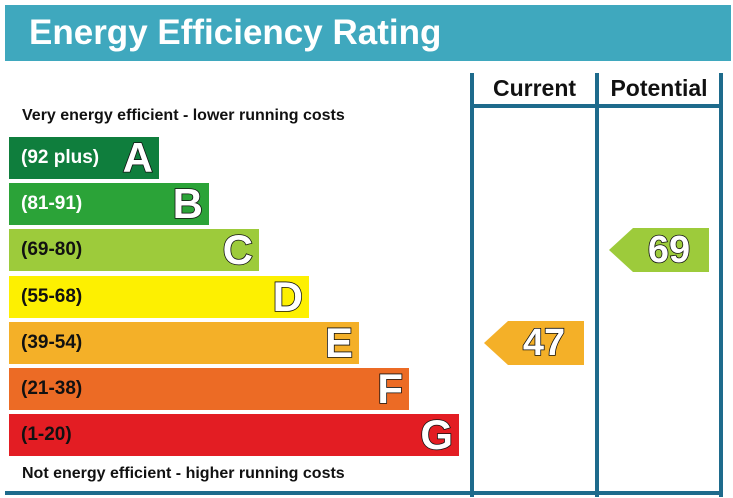 The height and width of the screenshot is (498, 733). What do you see at coordinates (138, 158) in the screenshot?
I see `band-letter: A` at bounding box center [138, 158].